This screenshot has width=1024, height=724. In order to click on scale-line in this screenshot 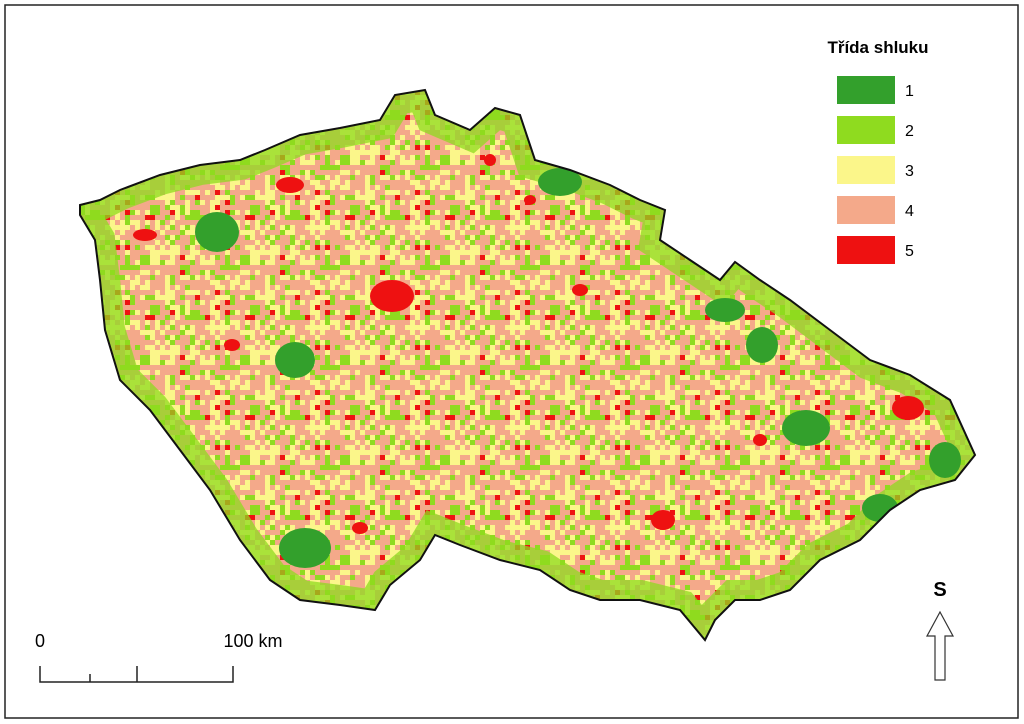, I will do `click(136, 674)`.